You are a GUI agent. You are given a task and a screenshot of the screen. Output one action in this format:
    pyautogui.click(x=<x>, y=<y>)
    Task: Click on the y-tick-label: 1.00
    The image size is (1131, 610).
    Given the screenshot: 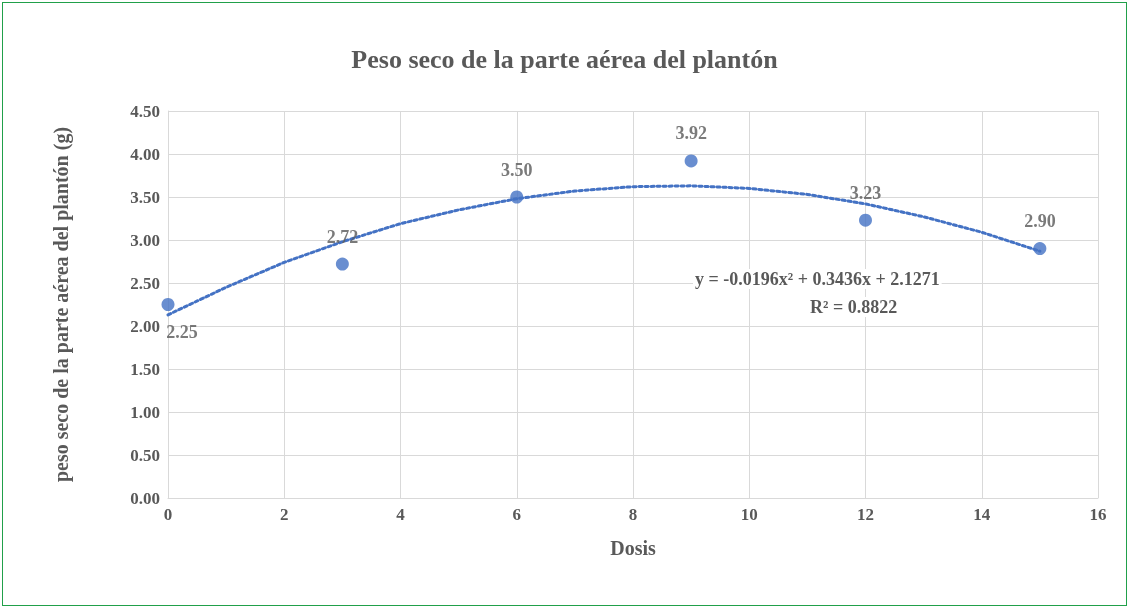 What is the action you would take?
    pyautogui.click(x=145, y=412)
    